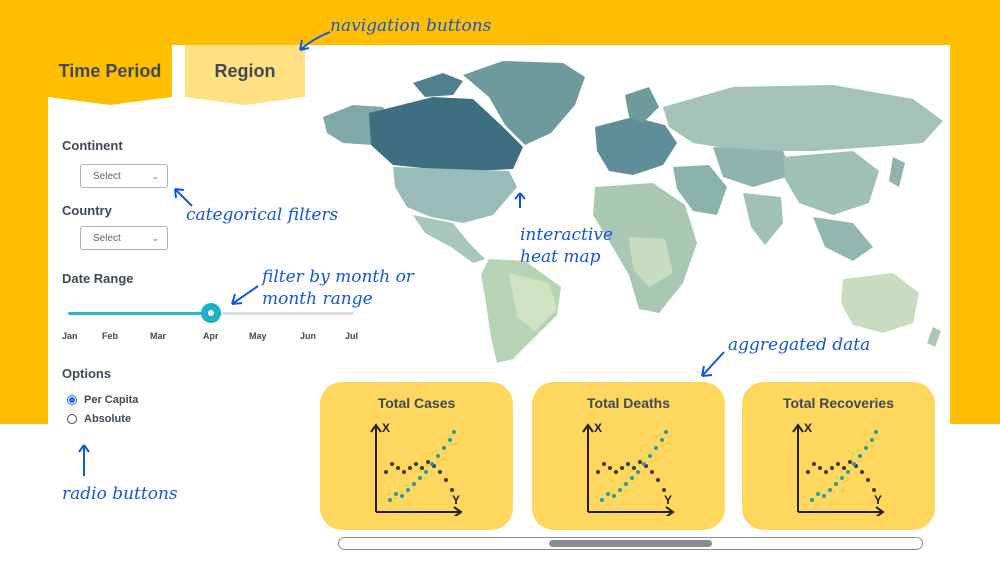 This screenshot has height=563, width=1000. Describe the element at coordinates (139, 313) in the screenshot. I see `date-range-fill` at that location.